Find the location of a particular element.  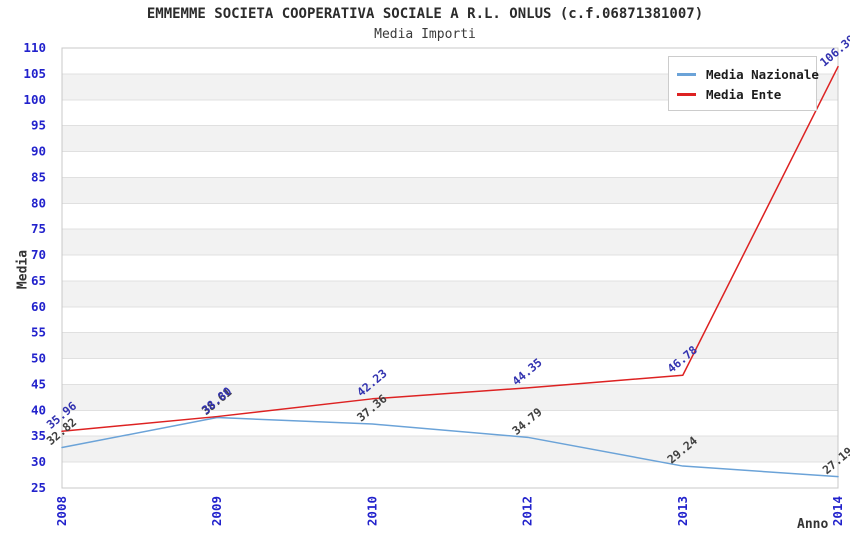

y-tick-label: 110 is located at coordinates (34, 47).